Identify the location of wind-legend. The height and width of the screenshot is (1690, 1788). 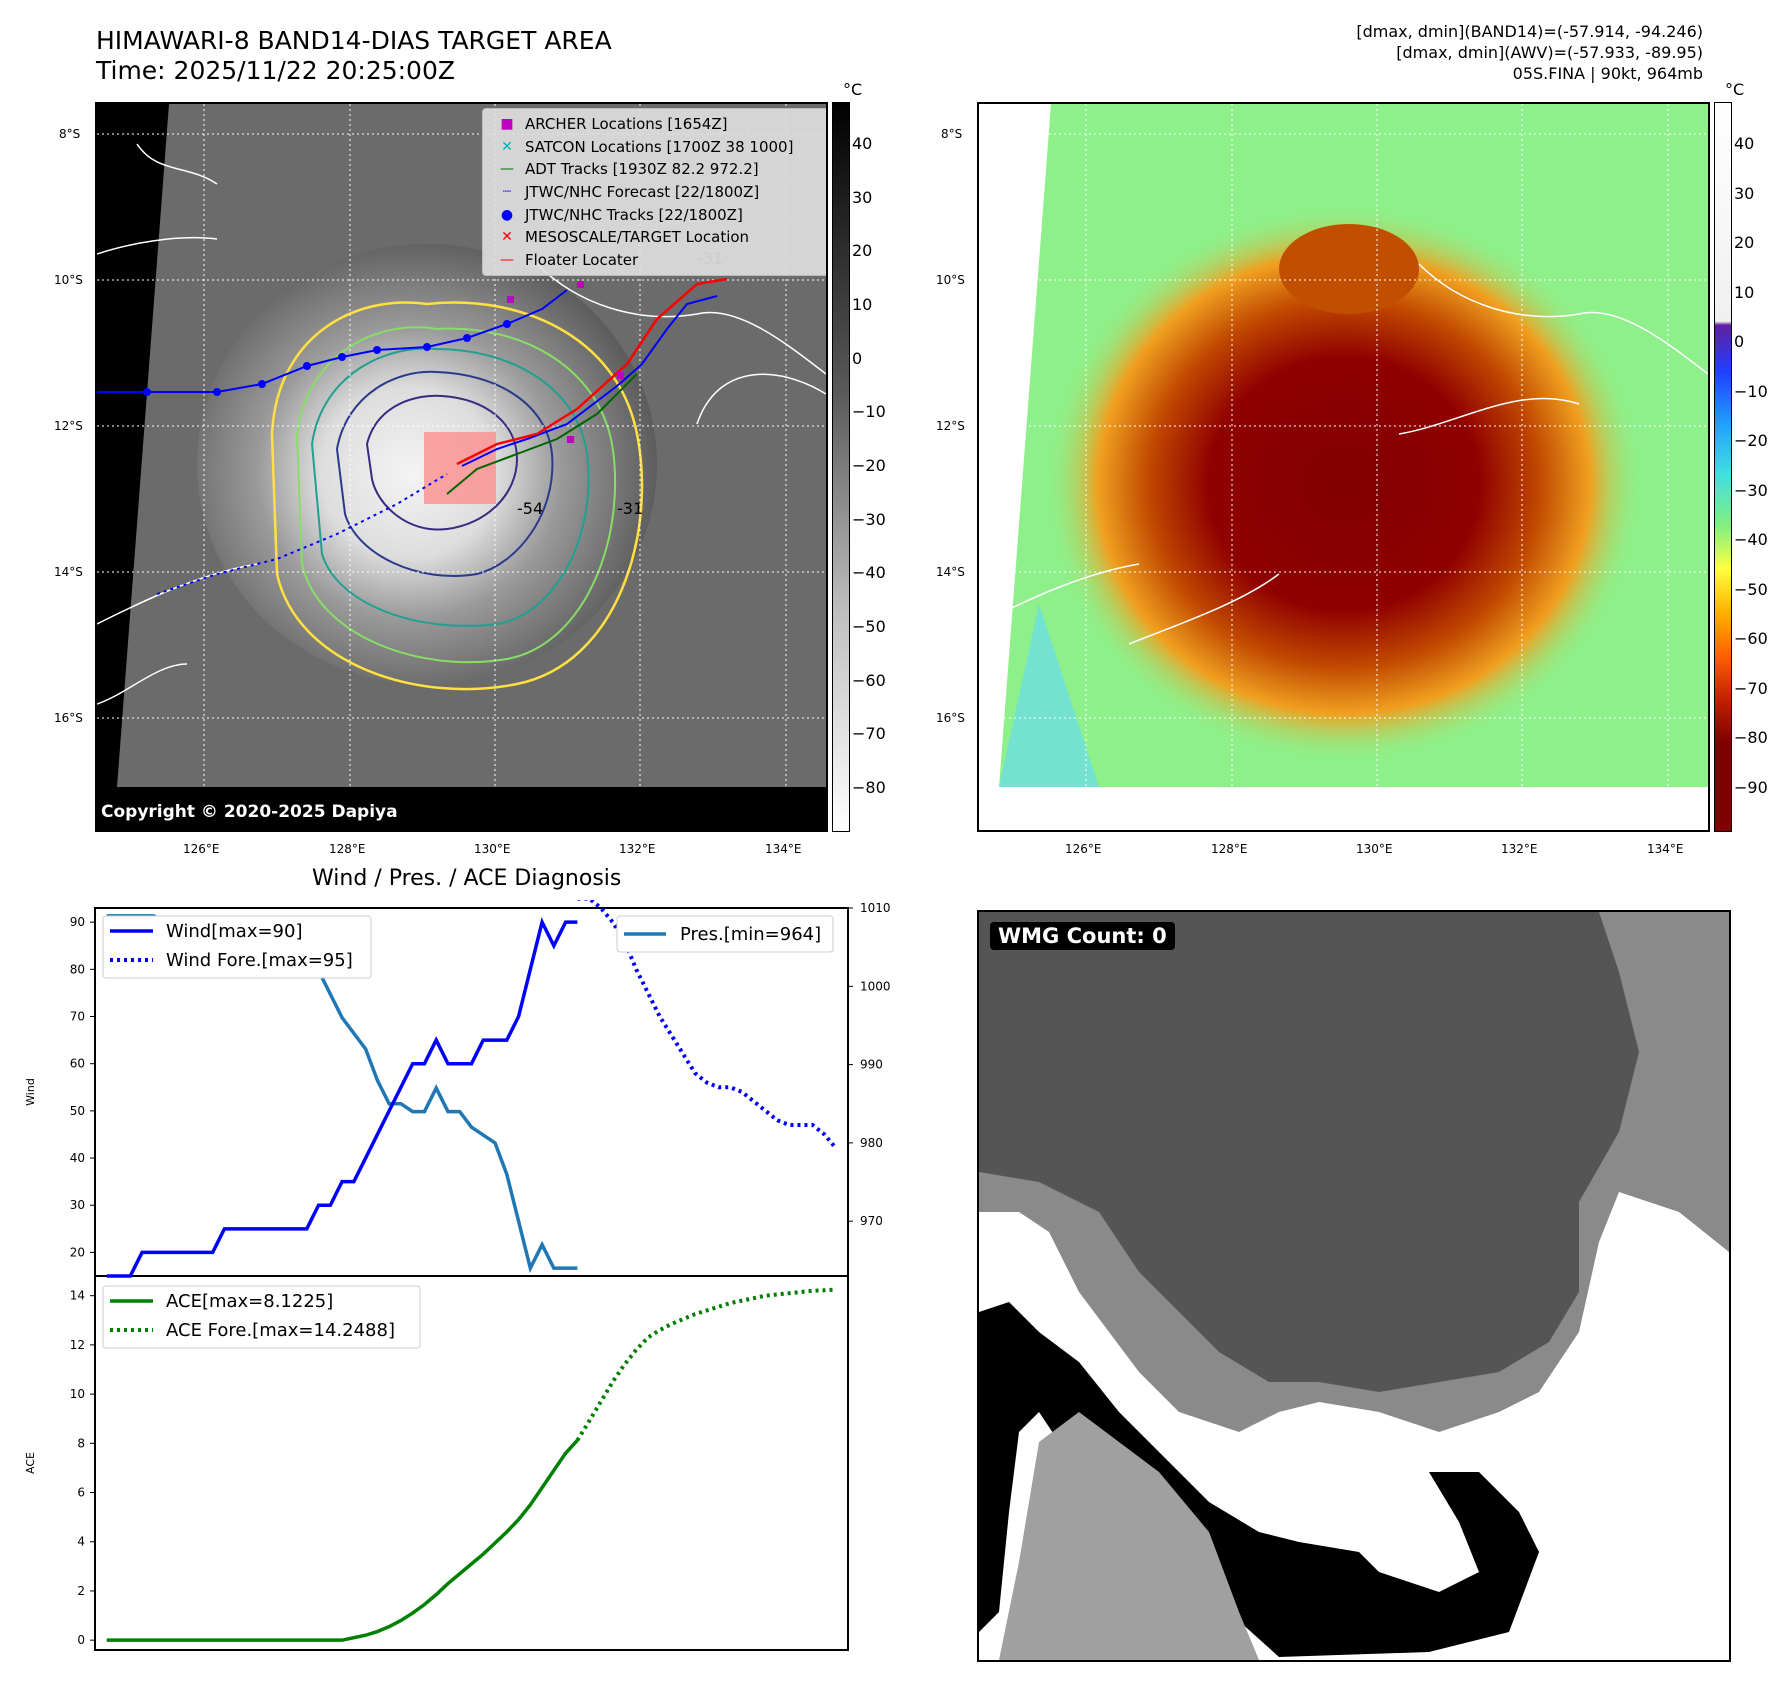
(237, 947).